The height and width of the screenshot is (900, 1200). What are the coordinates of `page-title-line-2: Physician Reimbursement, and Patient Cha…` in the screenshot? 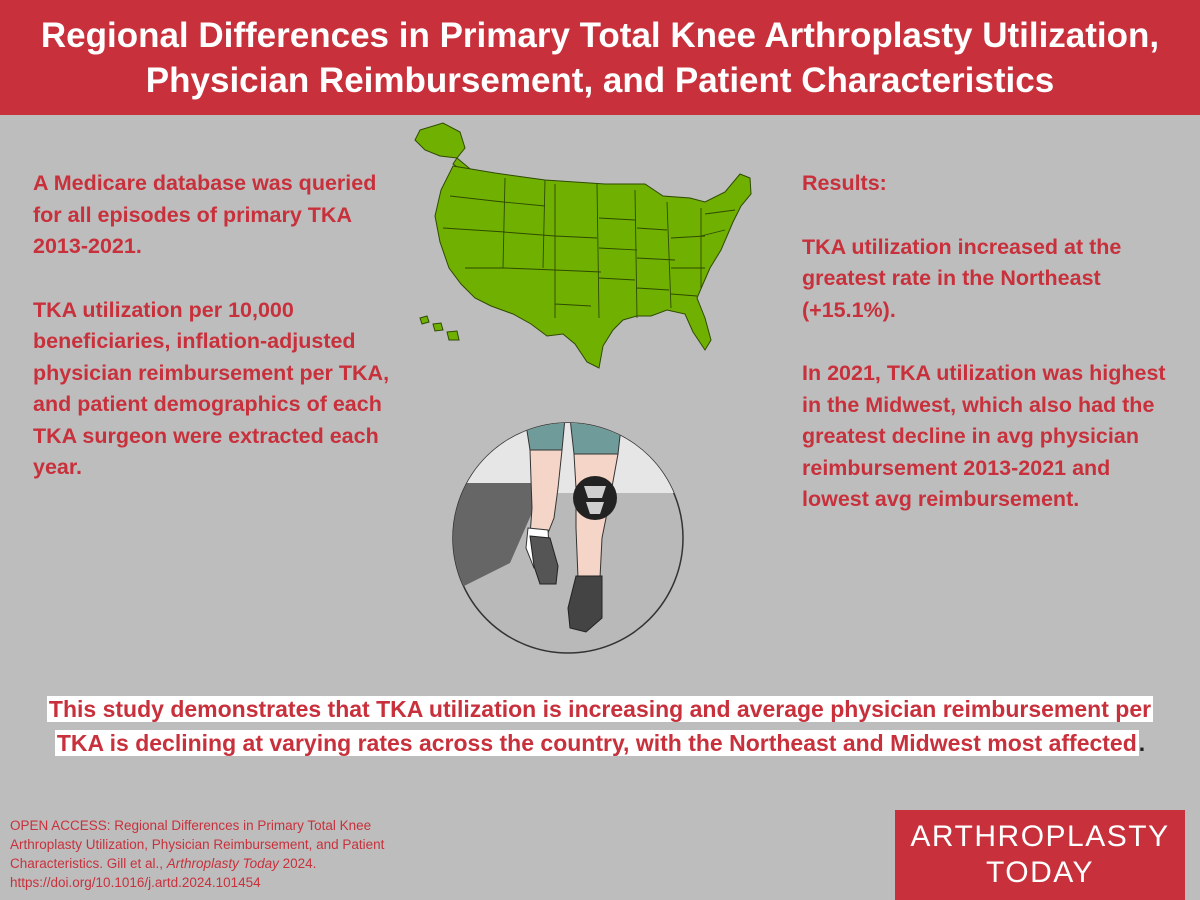 It's located at (600, 80).